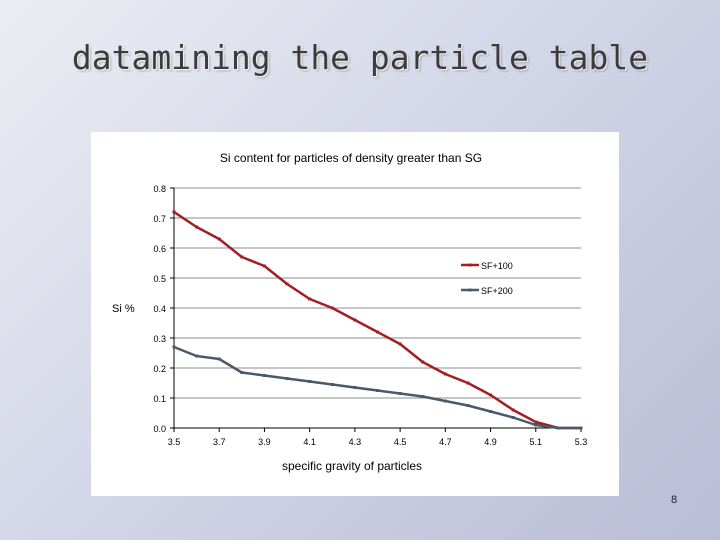  What do you see at coordinates (355, 442) in the screenshot?
I see `x-tick-label: 4.3` at bounding box center [355, 442].